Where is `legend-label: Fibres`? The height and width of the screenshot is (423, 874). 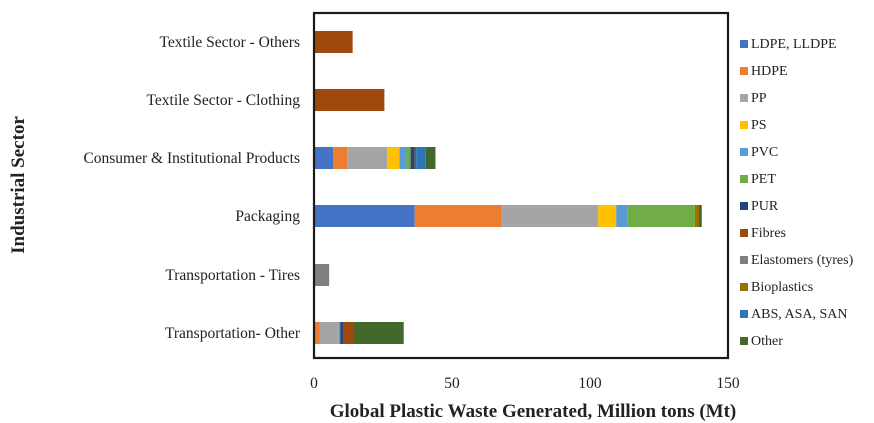
legend-label: Fibres is located at coordinates (768, 233).